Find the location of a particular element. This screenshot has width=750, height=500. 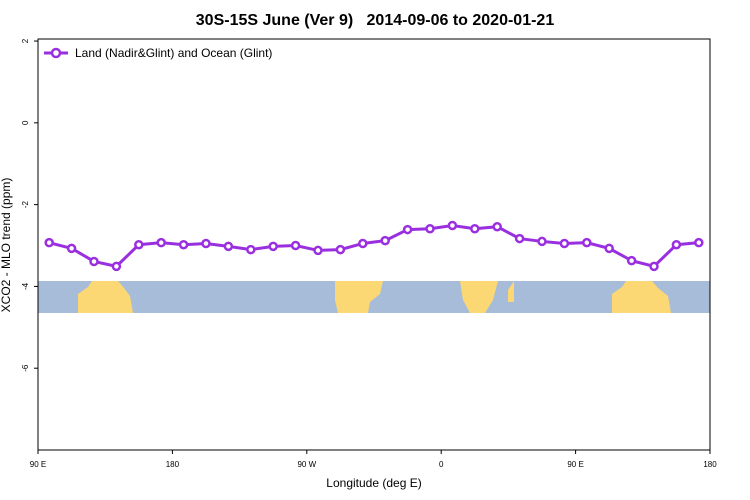

legend-label: Land (Nadir&Glint) and Ocean (Glint) is located at coordinates (173, 53).